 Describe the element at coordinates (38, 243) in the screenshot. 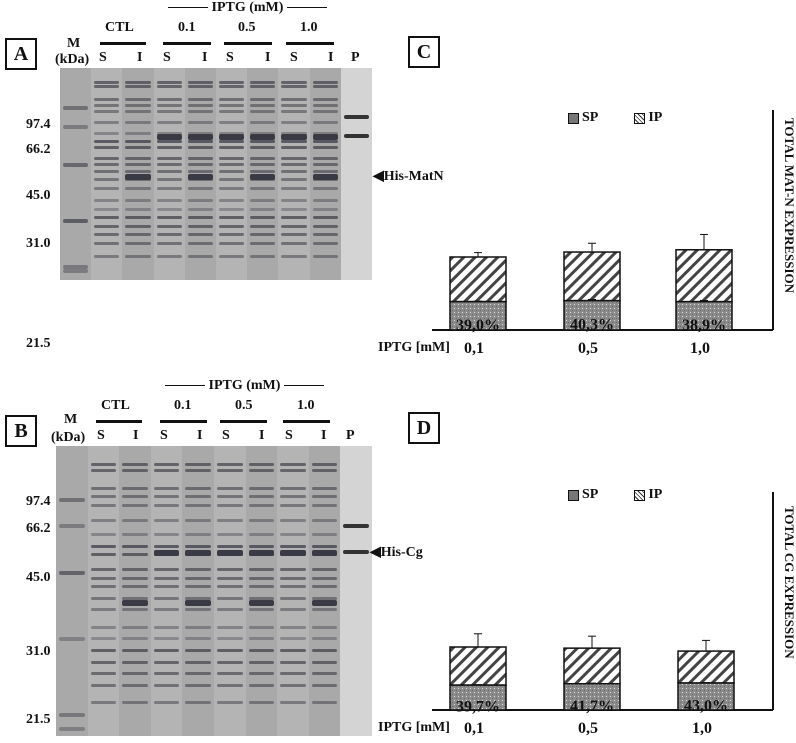

I see `mw-marker-label: 31.0` at that location.